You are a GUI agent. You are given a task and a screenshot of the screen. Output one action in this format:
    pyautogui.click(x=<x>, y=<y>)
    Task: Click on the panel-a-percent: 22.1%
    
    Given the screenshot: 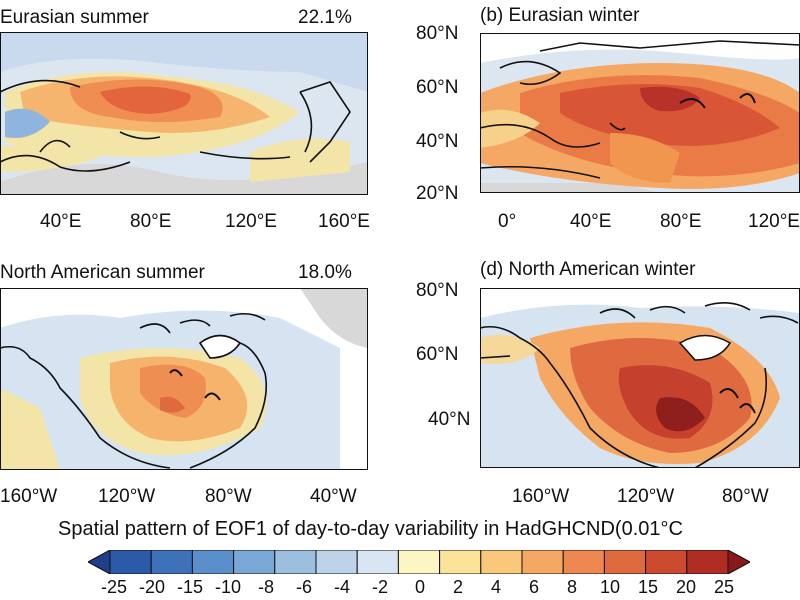 What is the action you would take?
    pyautogui.click(x=325, y=17)
    